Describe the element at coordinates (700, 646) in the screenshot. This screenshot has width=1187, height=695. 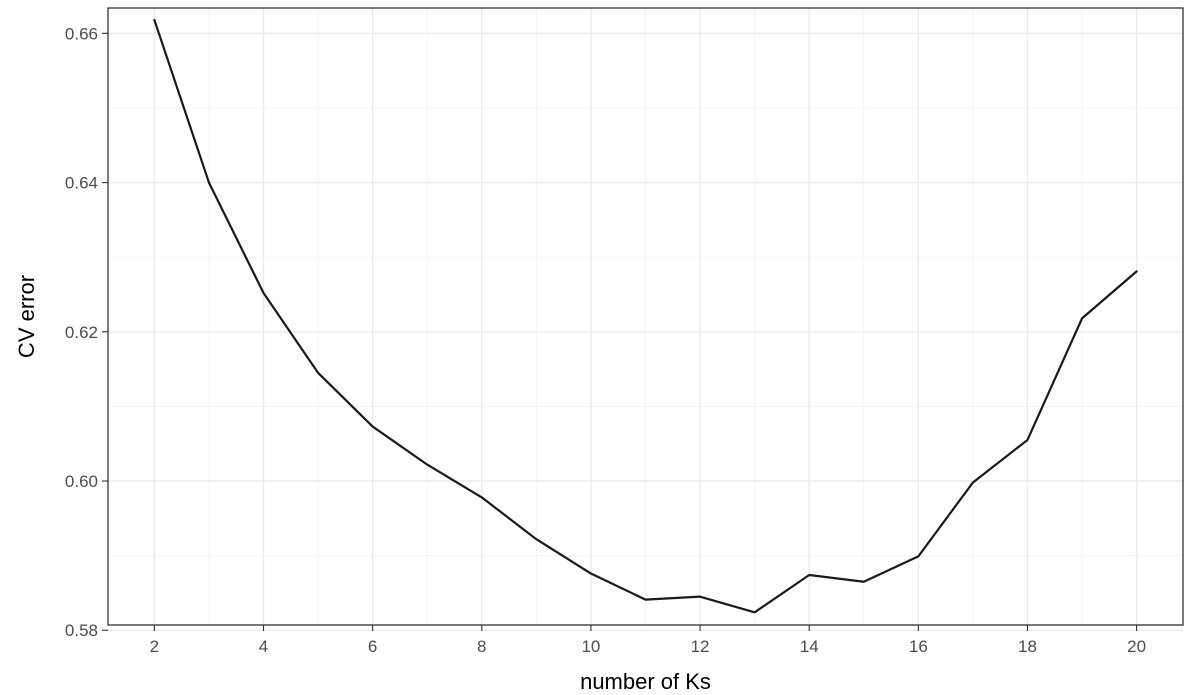
I see `x-tick-label: 12` at that location.